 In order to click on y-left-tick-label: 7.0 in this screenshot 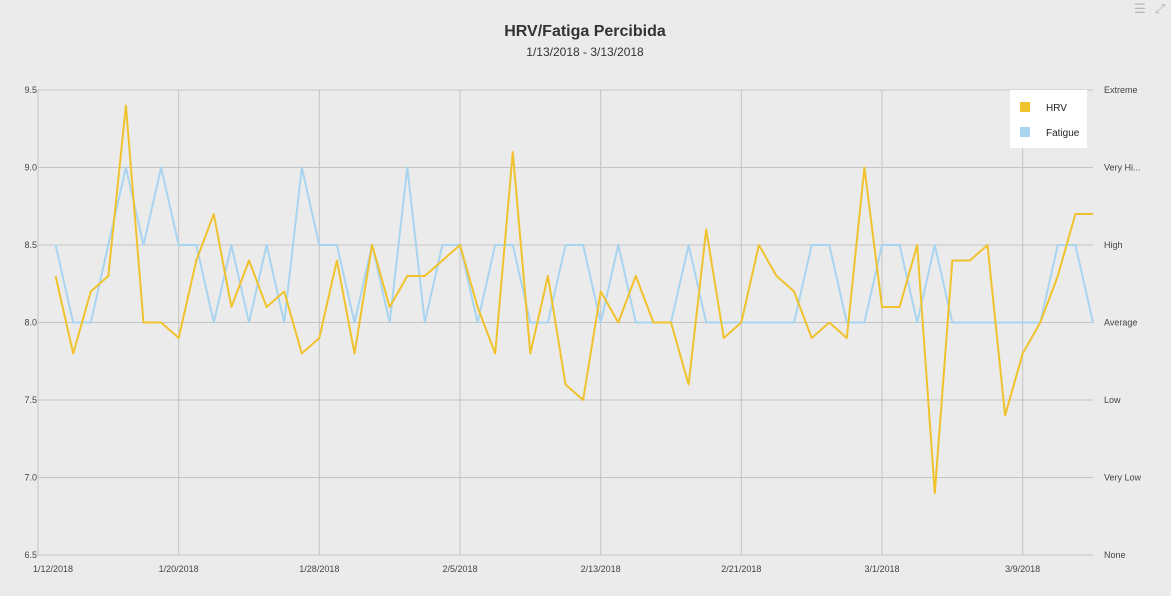, I will do `click(30, 478)`.